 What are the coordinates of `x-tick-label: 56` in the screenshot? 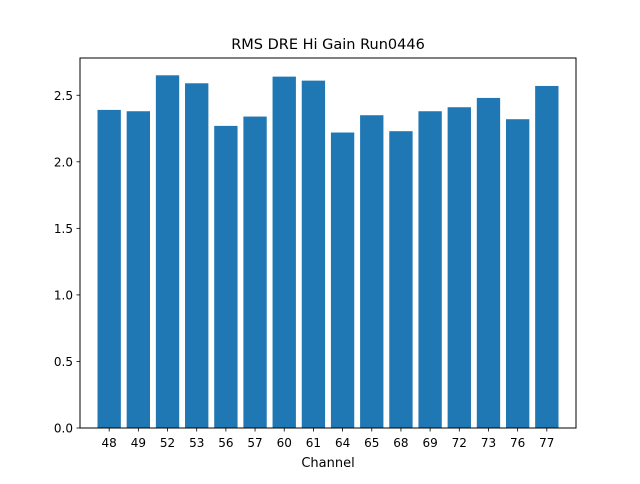 It's located at (225, 443).